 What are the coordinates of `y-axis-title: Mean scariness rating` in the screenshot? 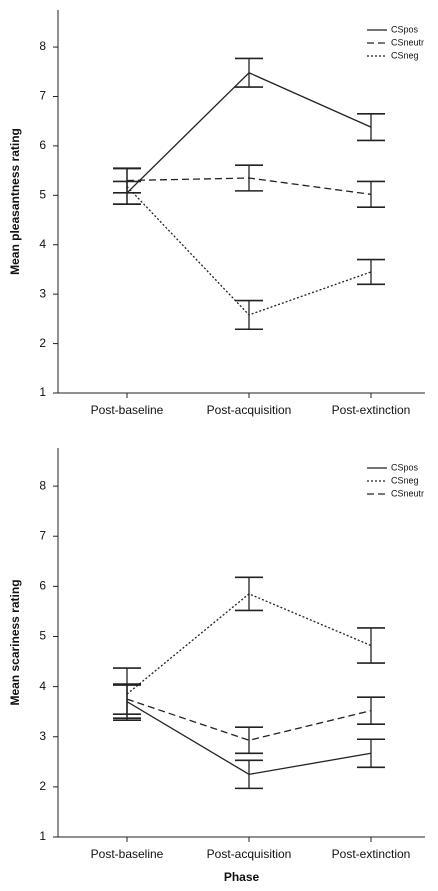 It's located at (15, 642).